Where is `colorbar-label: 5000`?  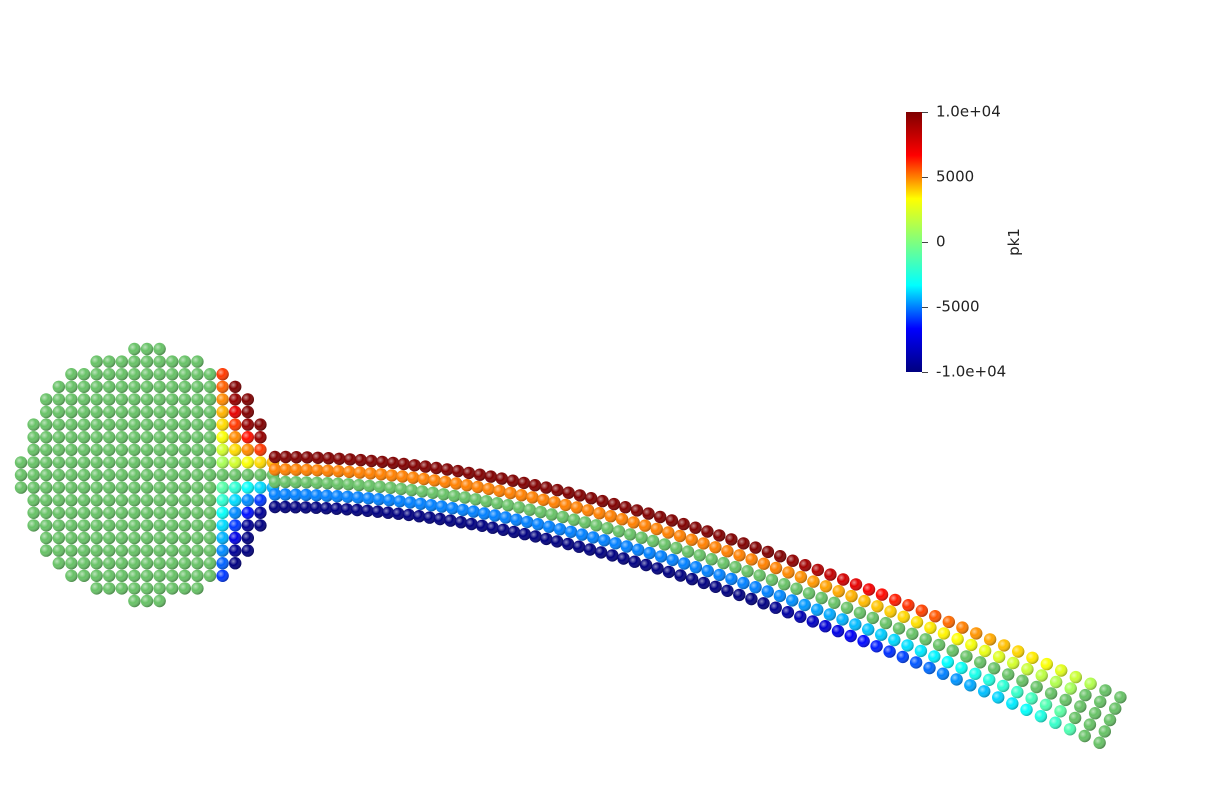 colorbar-label: 5000 is located at coordinates (955, 176).